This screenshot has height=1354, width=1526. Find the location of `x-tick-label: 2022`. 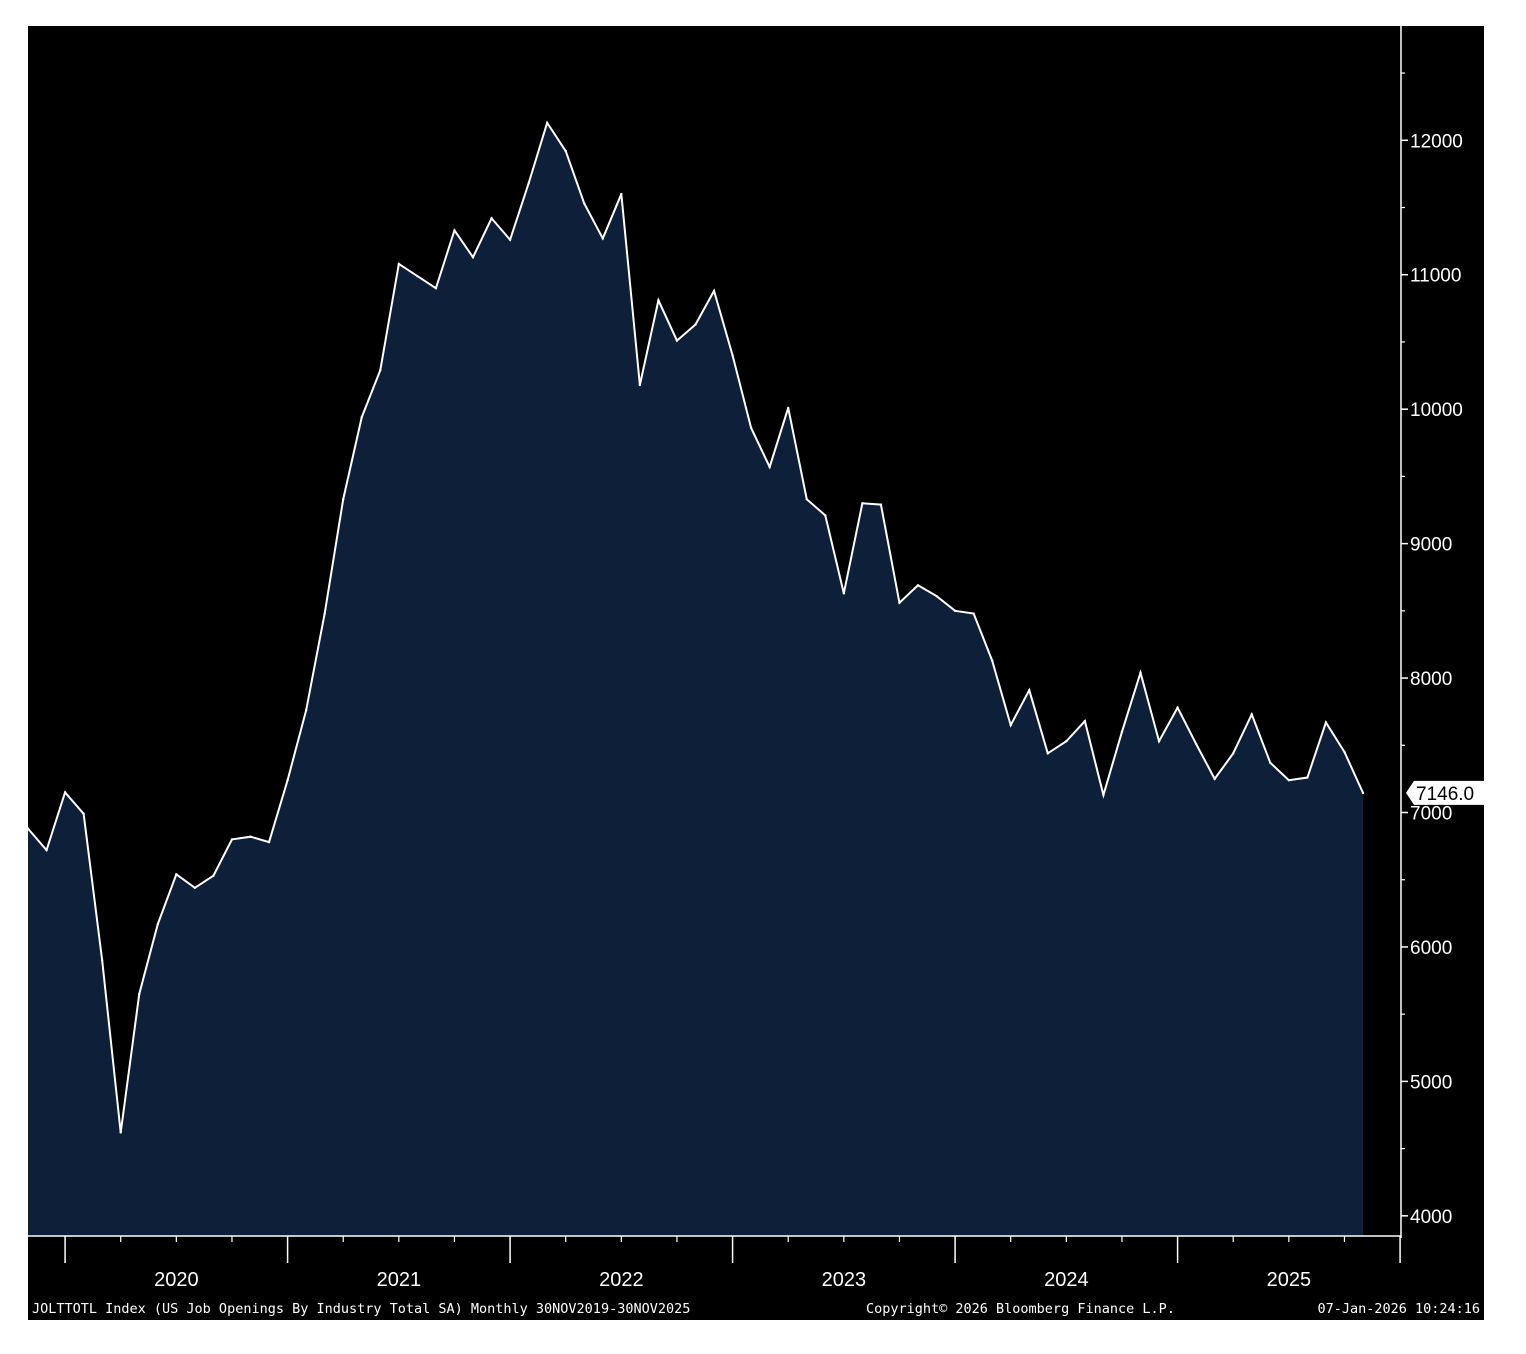

x-tick-label: 2022 is located at coordinates (621, 1280).